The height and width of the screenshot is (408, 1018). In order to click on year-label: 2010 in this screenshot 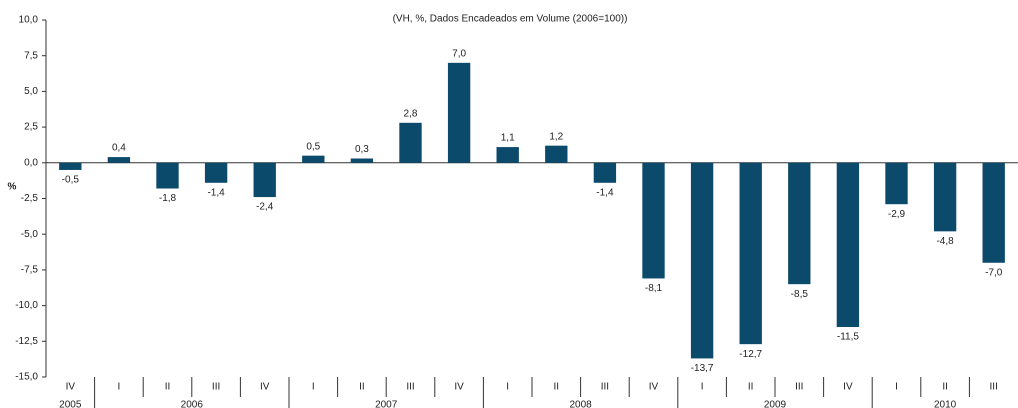, I will do `click(945, 404)`.